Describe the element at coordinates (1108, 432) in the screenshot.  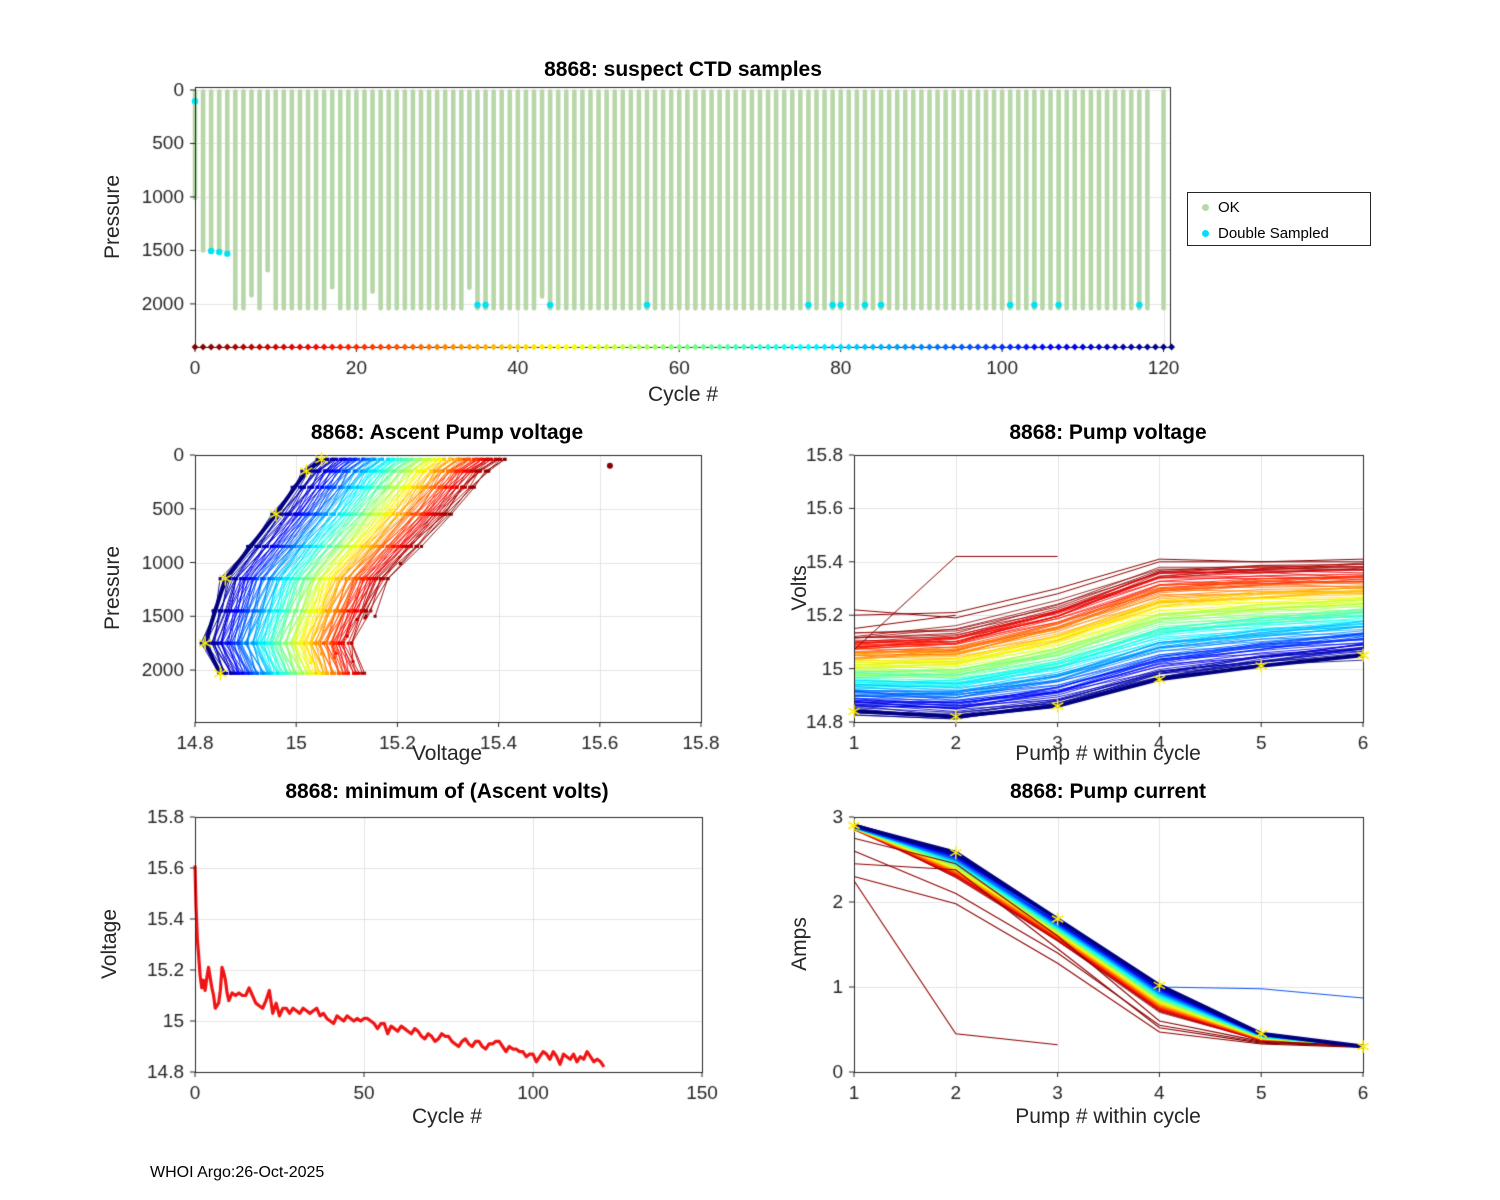
I see `pump-voltage-title: 8868: Pump voltage` at that location.